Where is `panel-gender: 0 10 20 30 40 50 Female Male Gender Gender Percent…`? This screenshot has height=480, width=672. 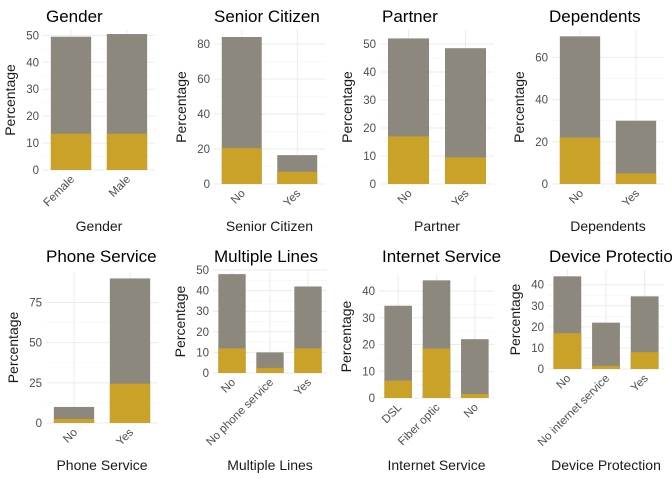
panel-gender: 0 10 20 30 40 50 Female Male Gender Gender Percent… is located at coordinates (78, 120).